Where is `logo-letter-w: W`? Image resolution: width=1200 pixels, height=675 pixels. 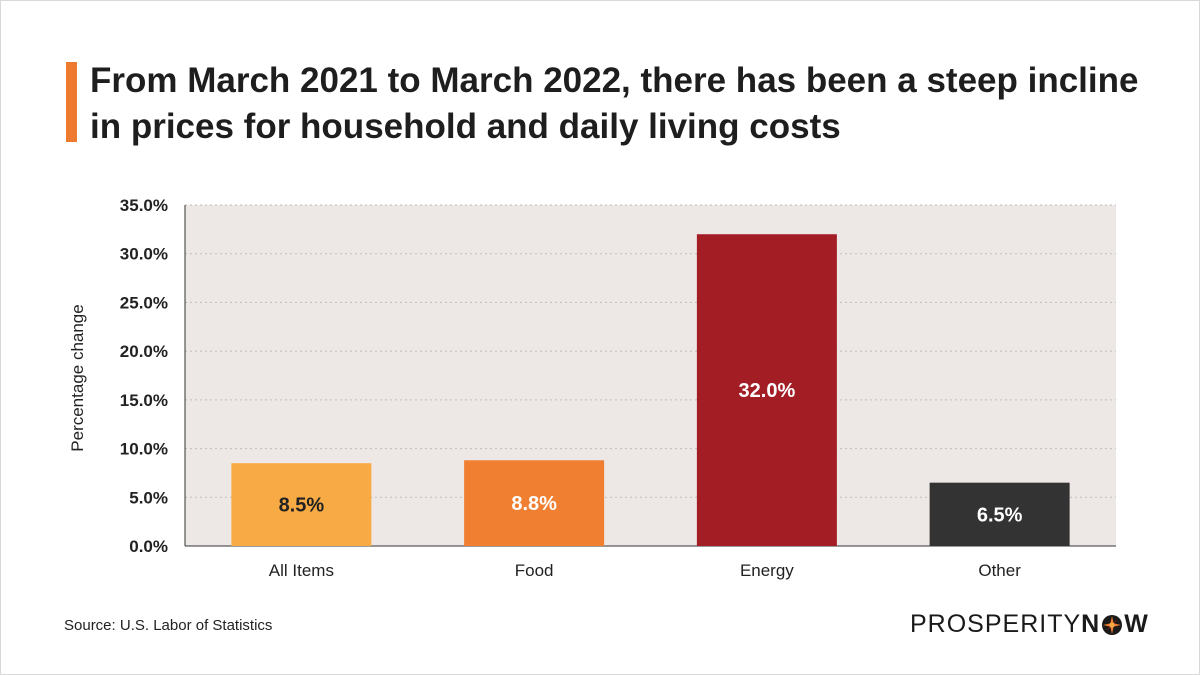 logo-letter-w: W is located at coordinates (1136, 624).